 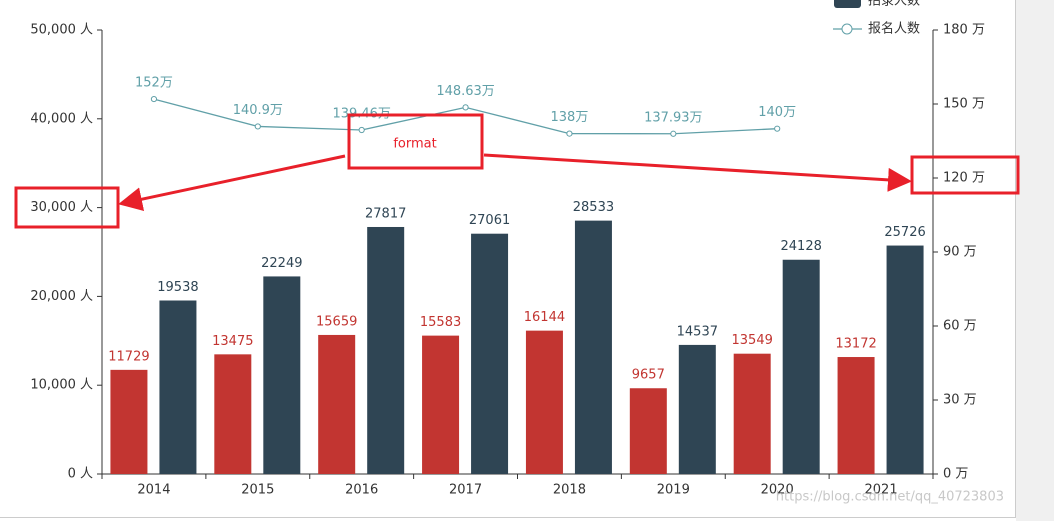 What do you see at coordinates (544, 317) in the screenshot?
I see `data-label: 16144` at bounding box center [544, 317].